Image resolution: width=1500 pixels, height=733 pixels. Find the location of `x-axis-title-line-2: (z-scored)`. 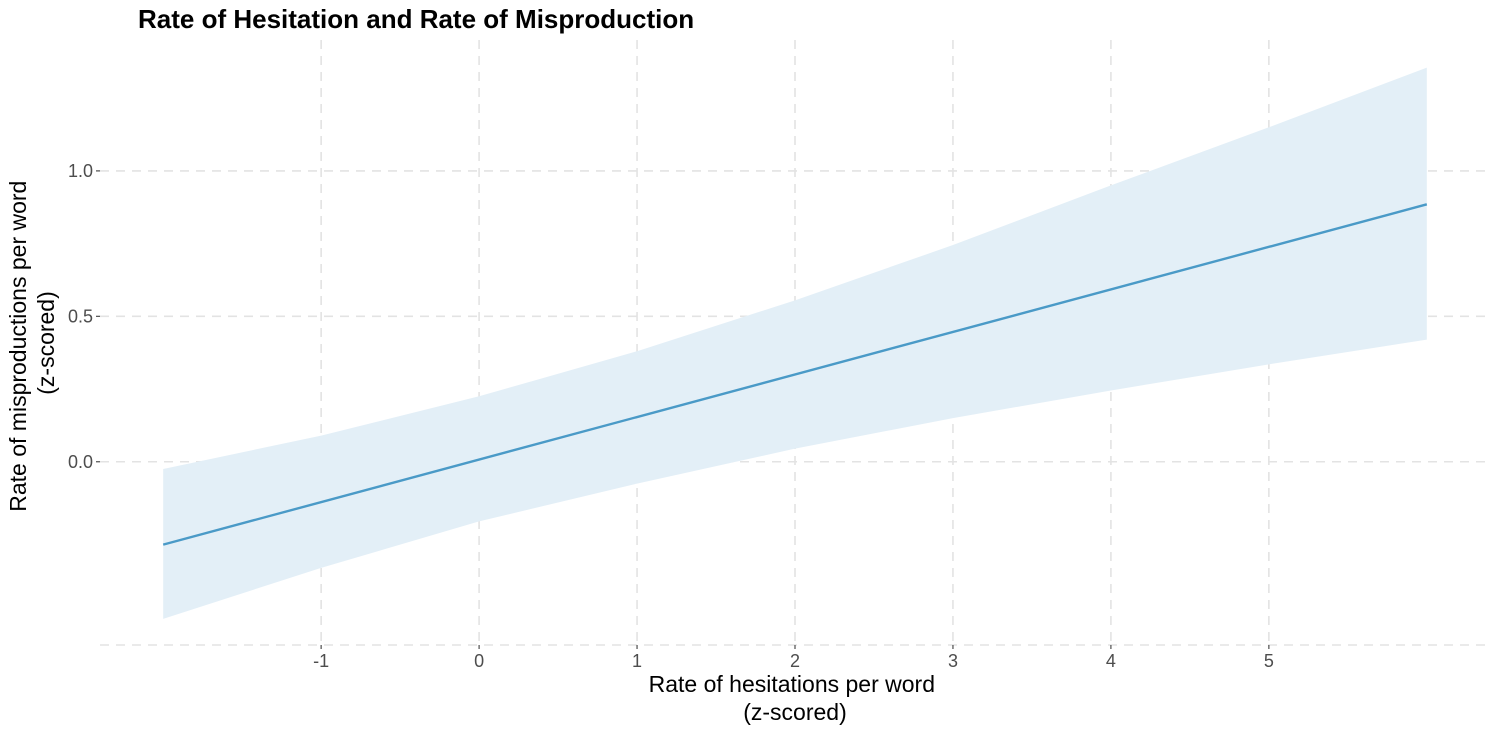

x-axis-title-line-2: (z-scored) is located at coordinates (795, 712).